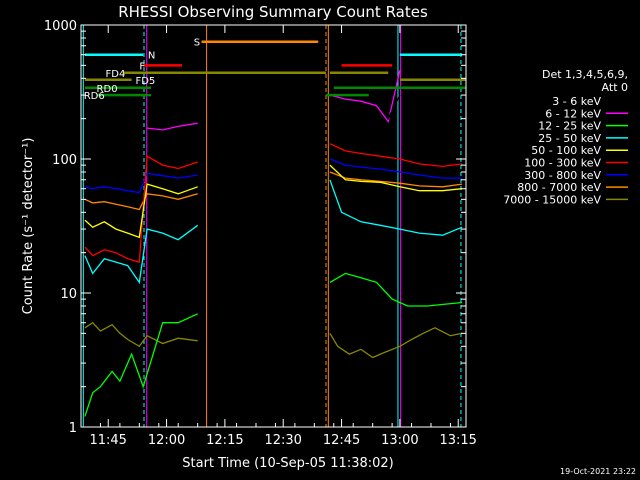 The height and width of the screenshot is (480, 640). Describe the element at coordinates (396, 207) in the screenshot. I see `series-line-3-seg2` at that location.